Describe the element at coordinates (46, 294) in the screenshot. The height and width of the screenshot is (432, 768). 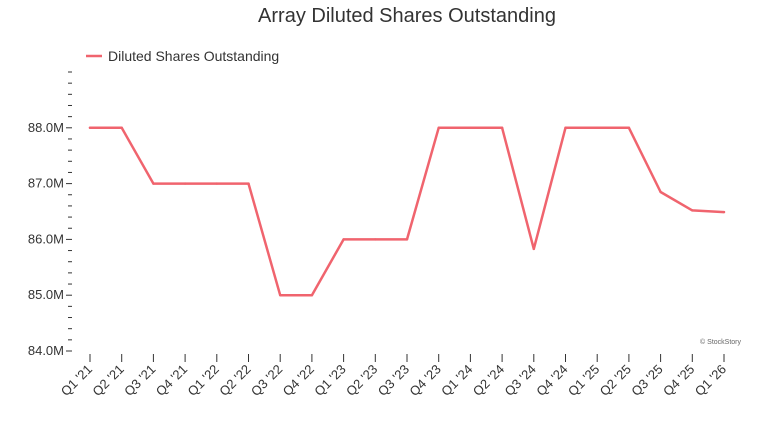
I see `y-tick-label: 85.0M` at that location.